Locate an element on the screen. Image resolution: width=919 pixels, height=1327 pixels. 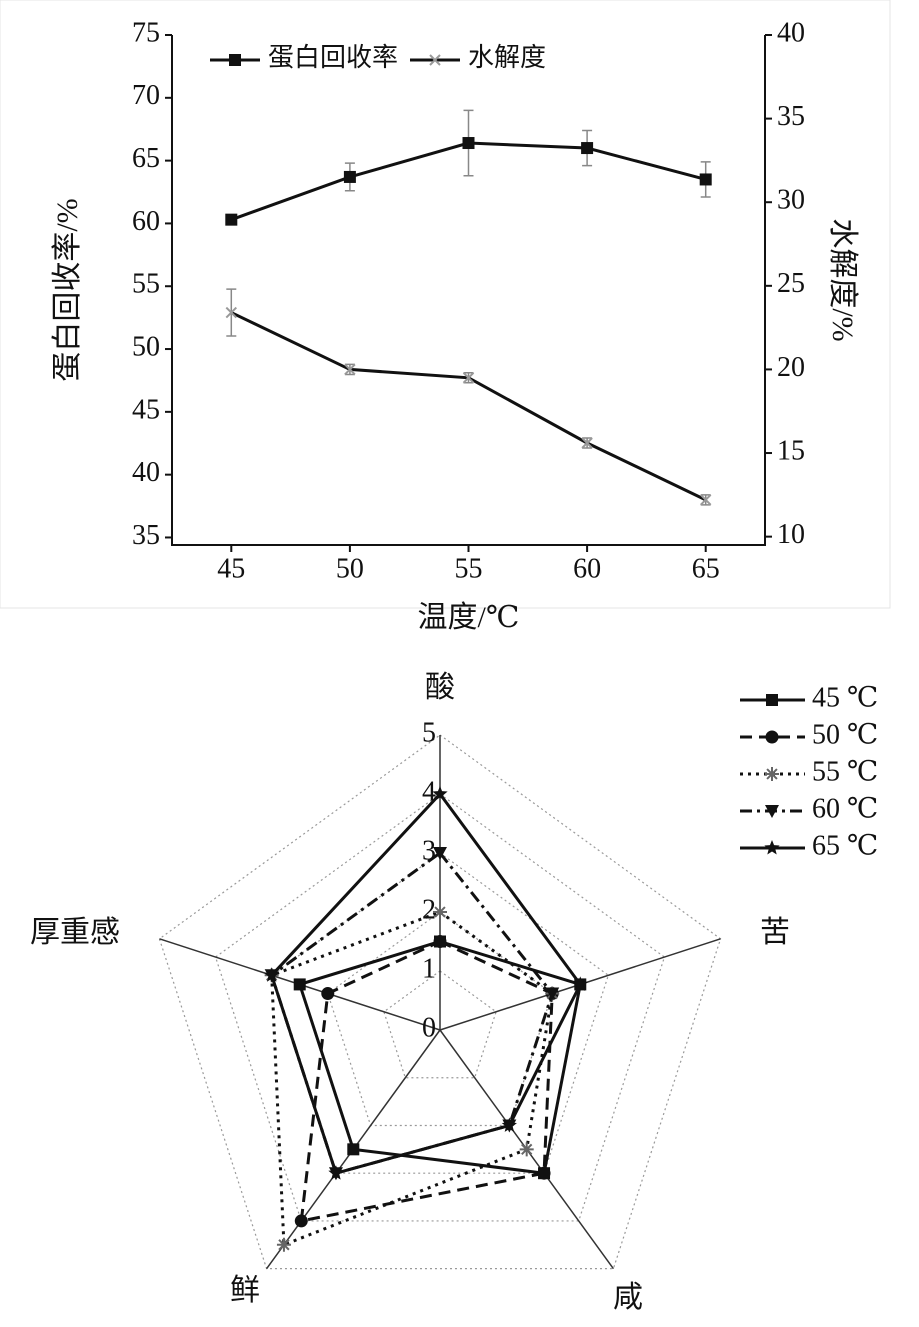
y-tick-label: 75 is located at coordinates (146, 32).